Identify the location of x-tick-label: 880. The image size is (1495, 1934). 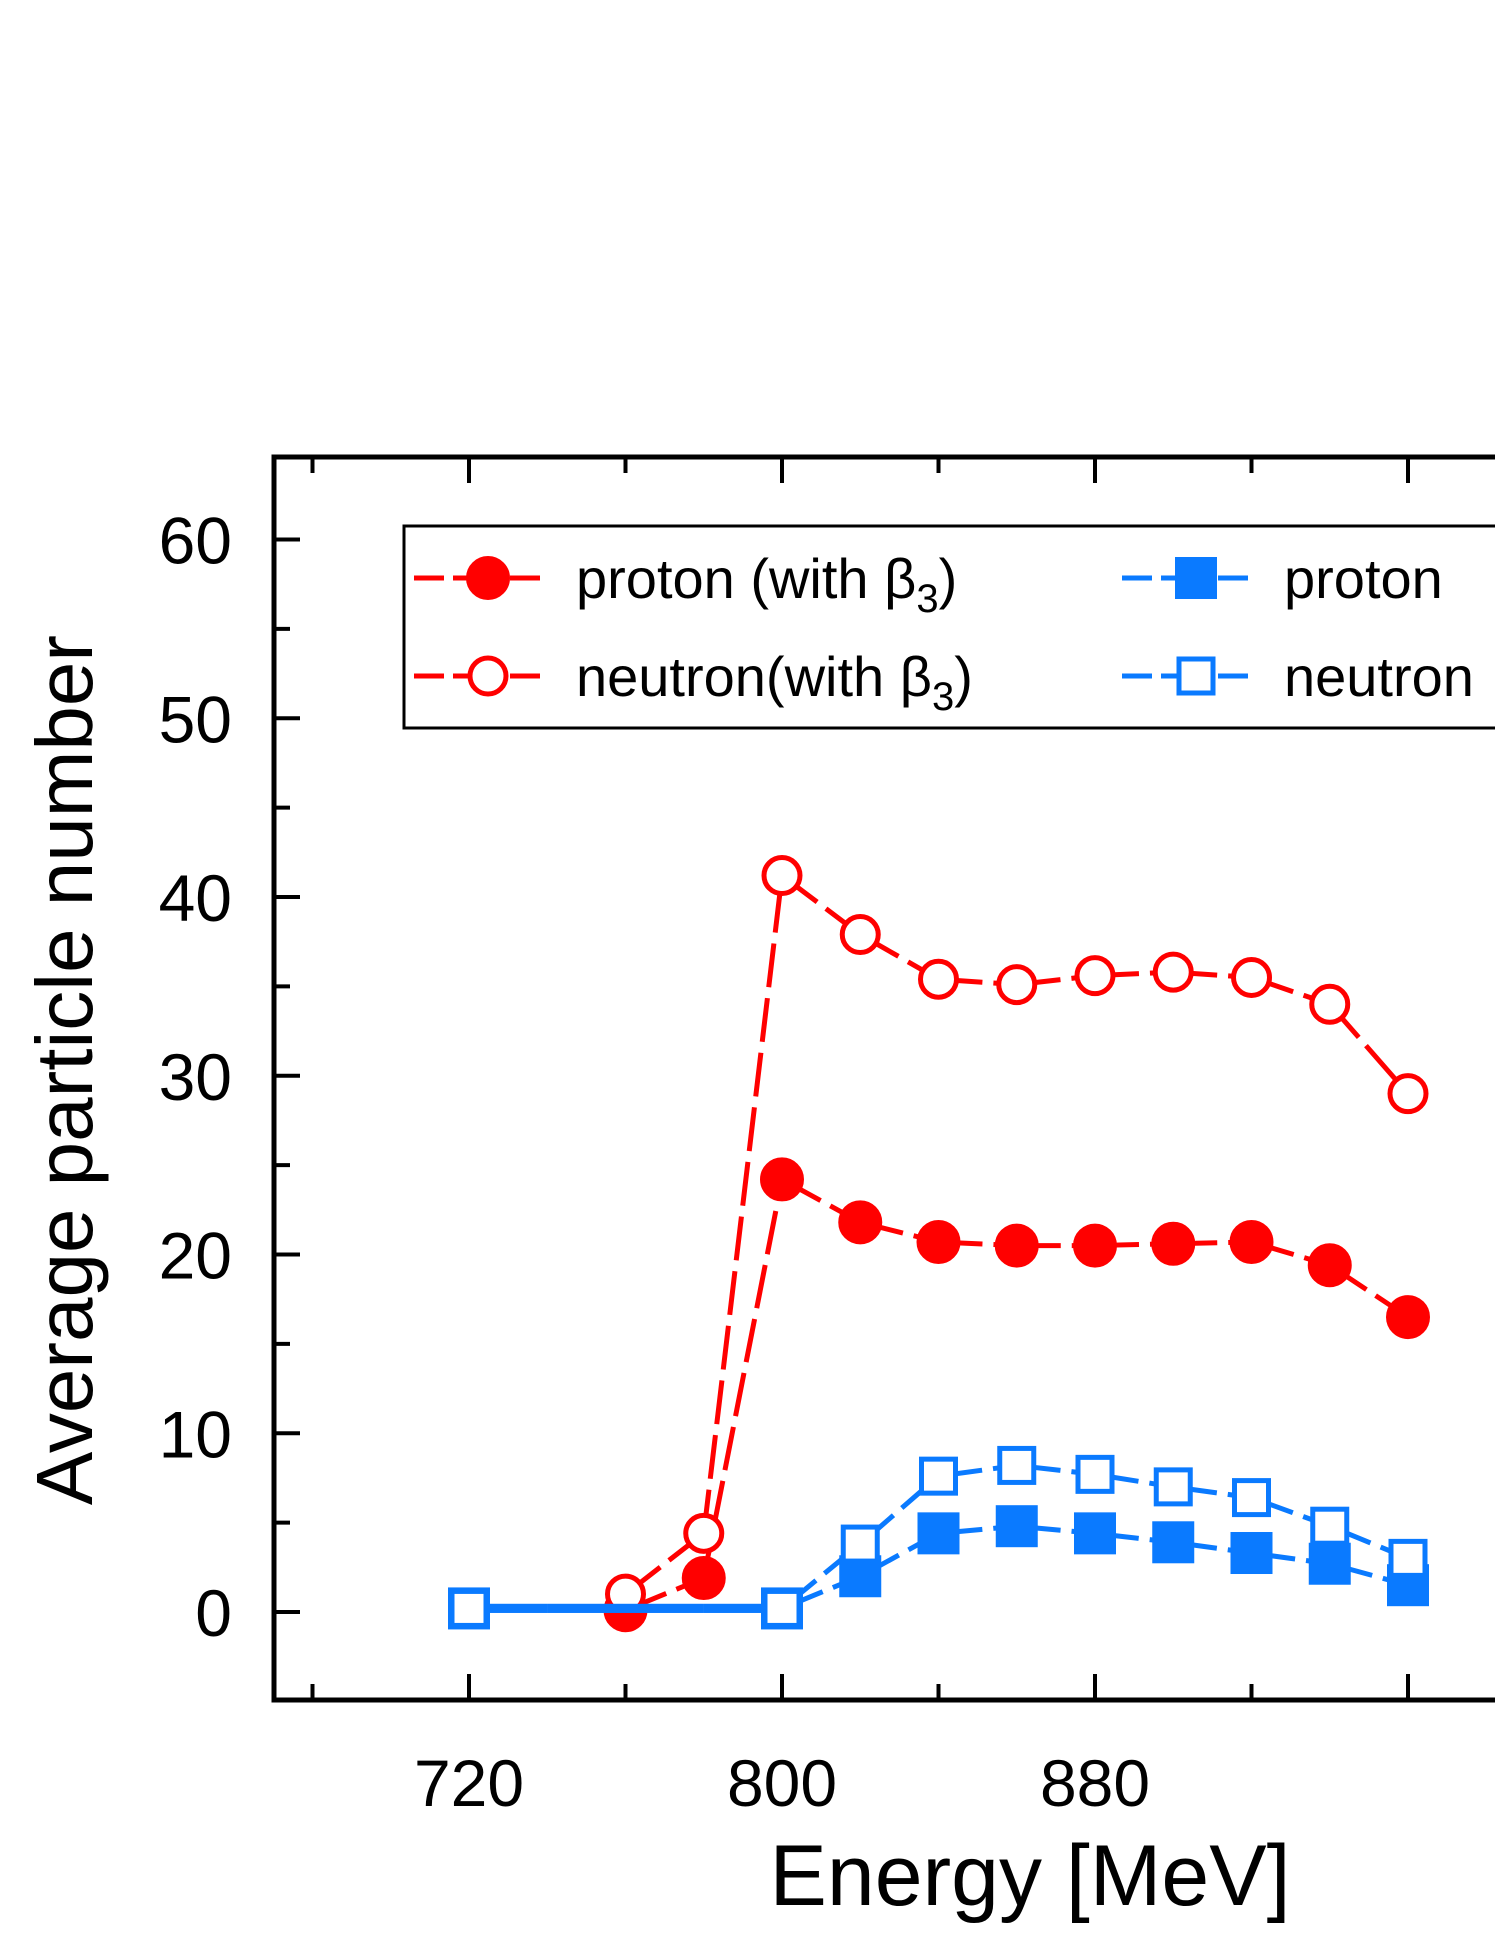
(1095, 1783).